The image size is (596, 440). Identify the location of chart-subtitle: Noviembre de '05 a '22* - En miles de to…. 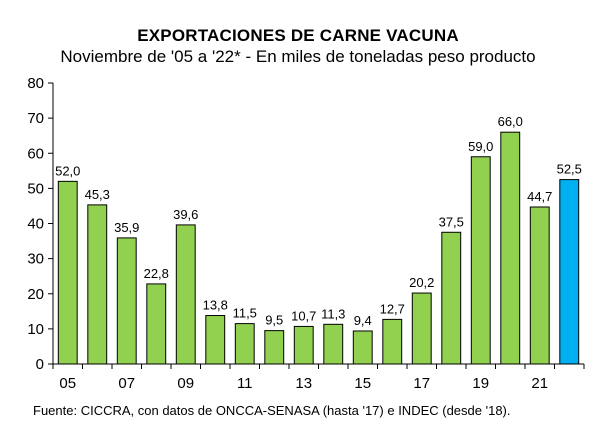
(298, 56).